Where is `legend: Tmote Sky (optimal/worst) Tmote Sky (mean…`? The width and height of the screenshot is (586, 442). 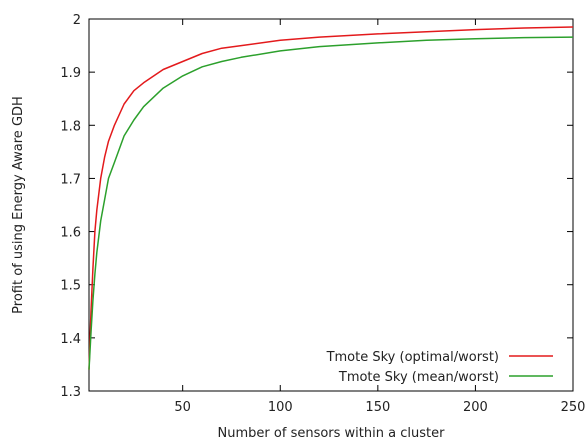
legend: Tmote Sky (optimal/worst) Tmote Sky (mean… is located at coordinates (439, 367).